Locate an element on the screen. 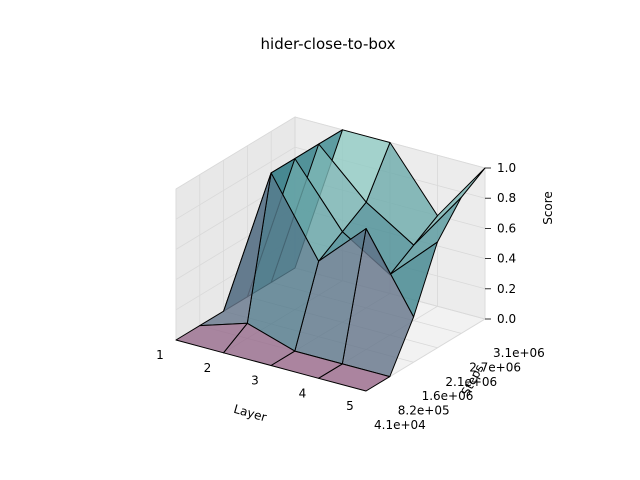  y-tick-label: 2.1e+06 is located at coordinates (471, 382).